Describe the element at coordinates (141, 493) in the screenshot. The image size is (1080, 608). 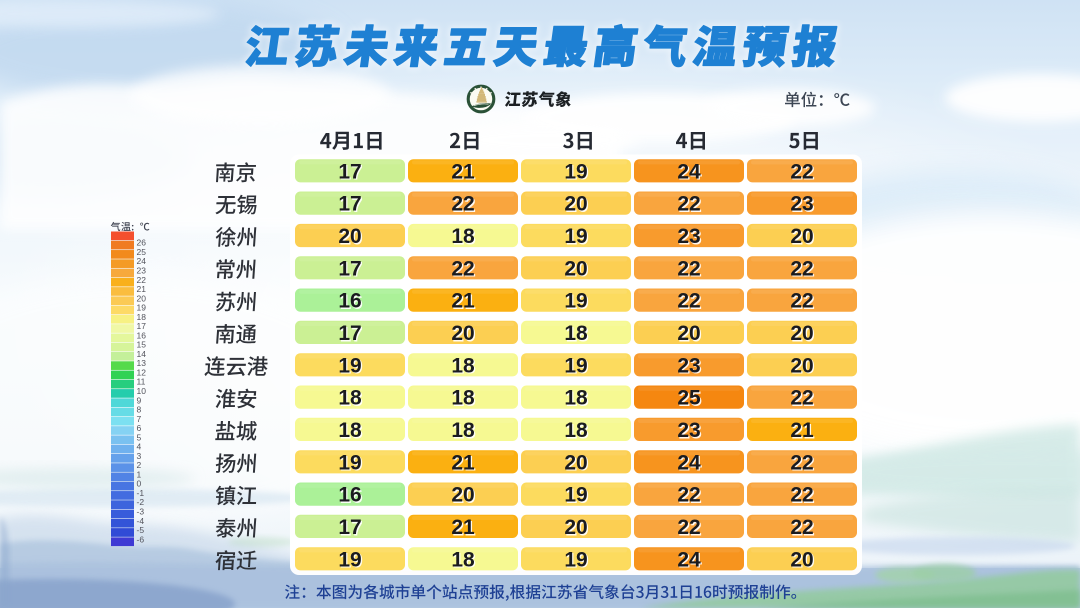
I see `svg-text: -1` at that location.